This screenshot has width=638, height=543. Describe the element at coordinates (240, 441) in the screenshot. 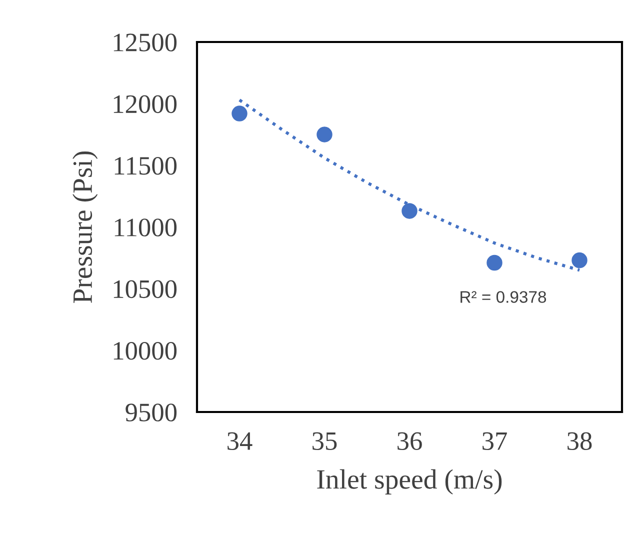

I see `x-tick-label: 34` at that location.